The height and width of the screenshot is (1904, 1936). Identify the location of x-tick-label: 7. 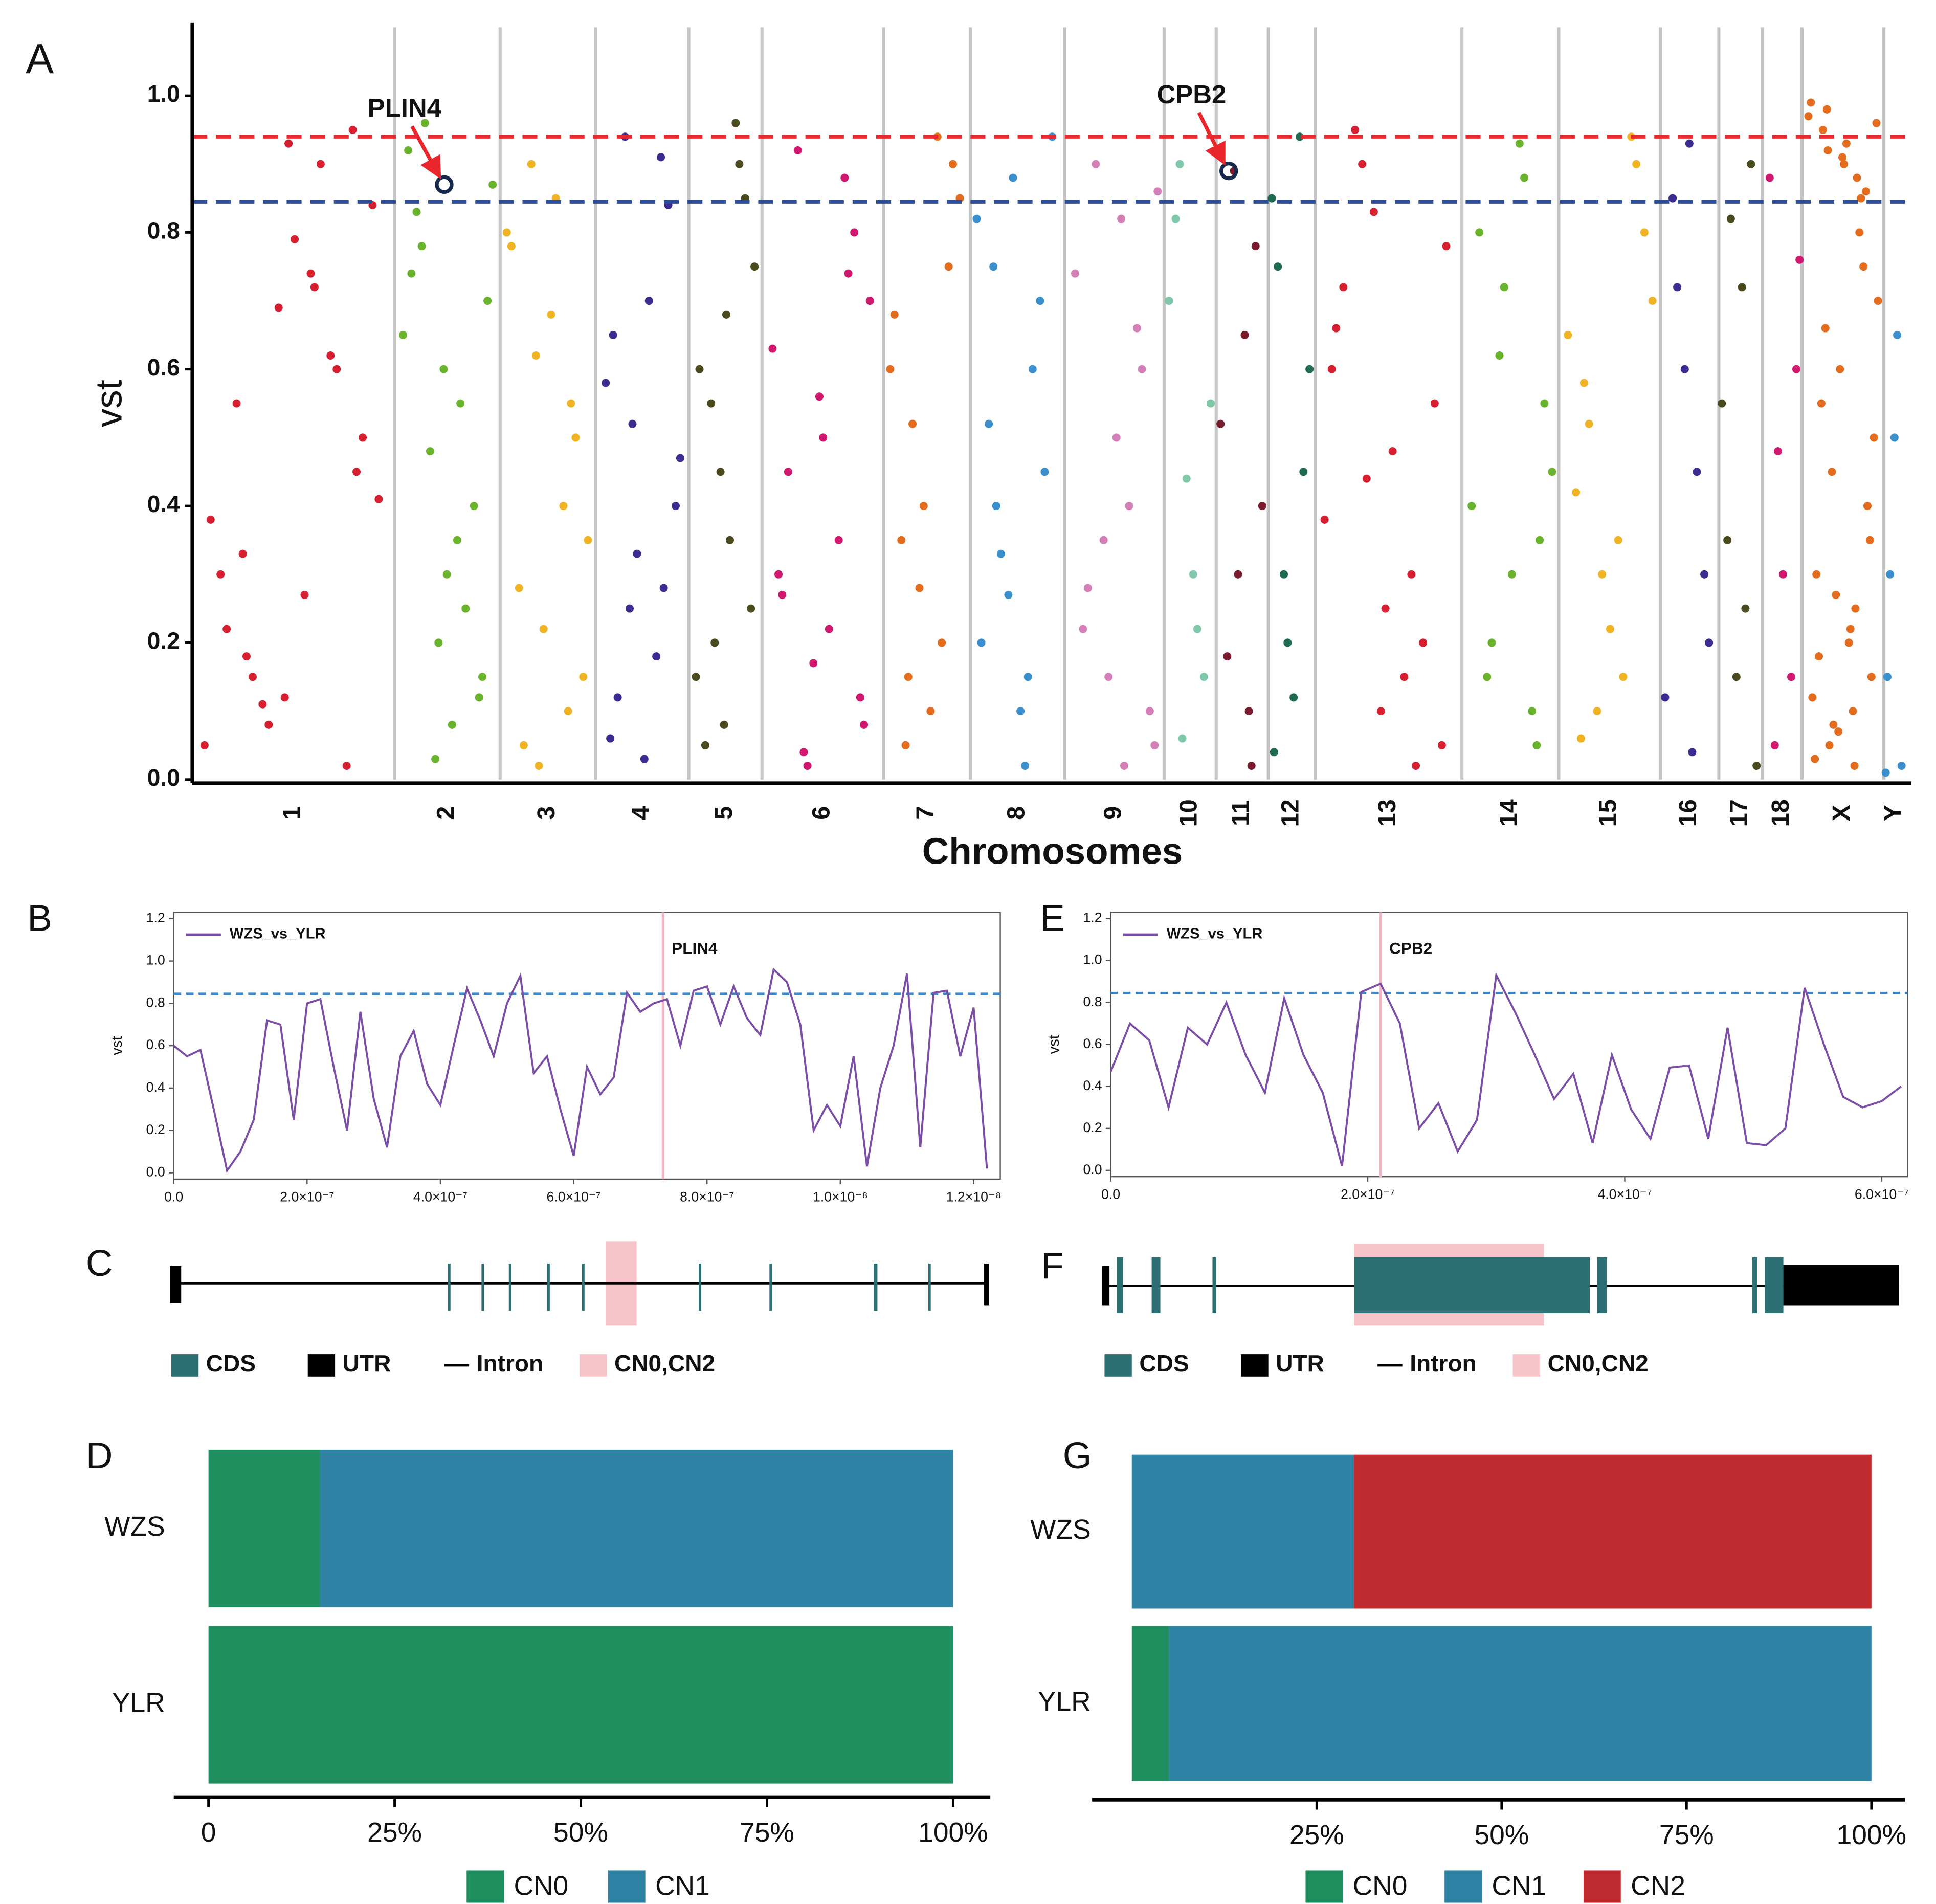
(925, 813).